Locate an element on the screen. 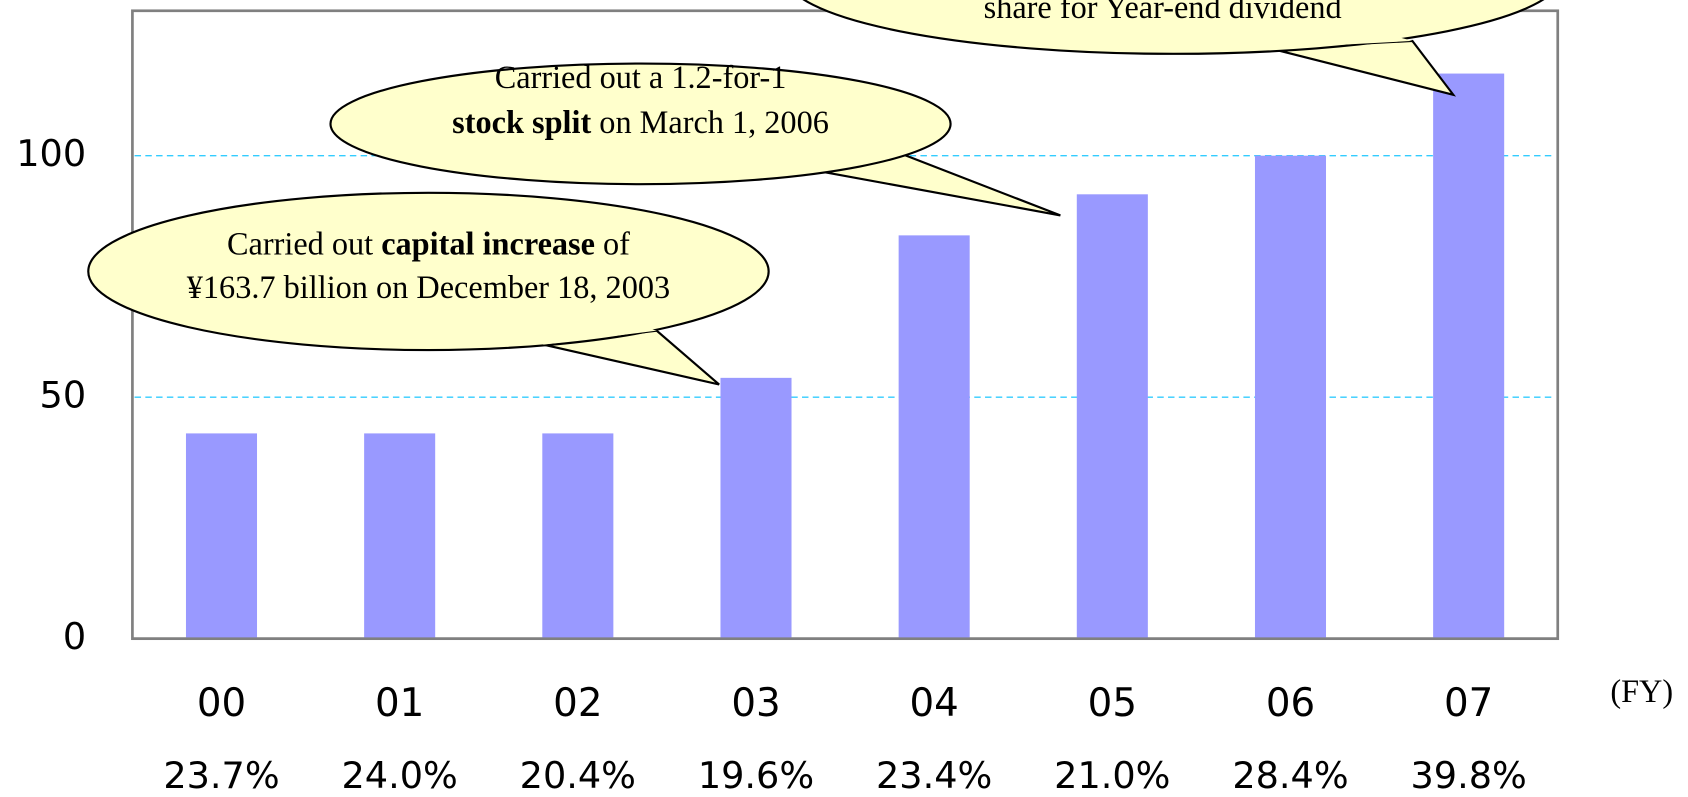 The width and height of the screenshot is (1688, 797). payout-ratio-label: 39.8% is located at coordinates (1469, 775).